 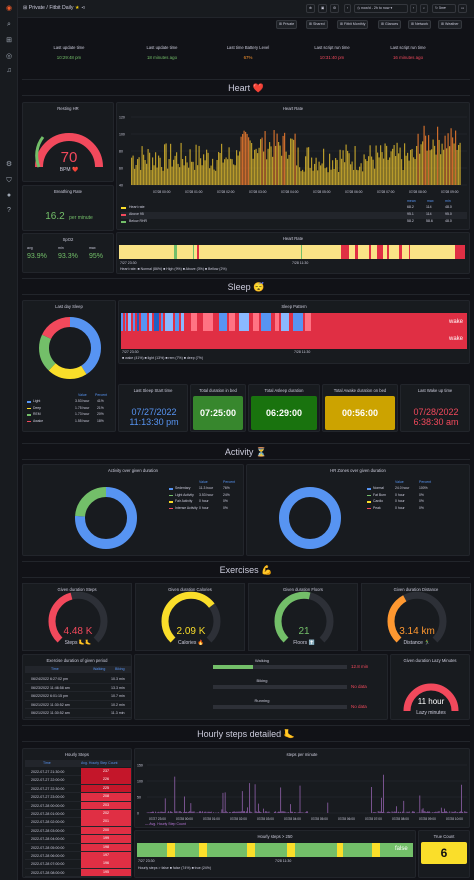 I want to click on dashboards-icon: ⊞, so click(x=9, y=40).